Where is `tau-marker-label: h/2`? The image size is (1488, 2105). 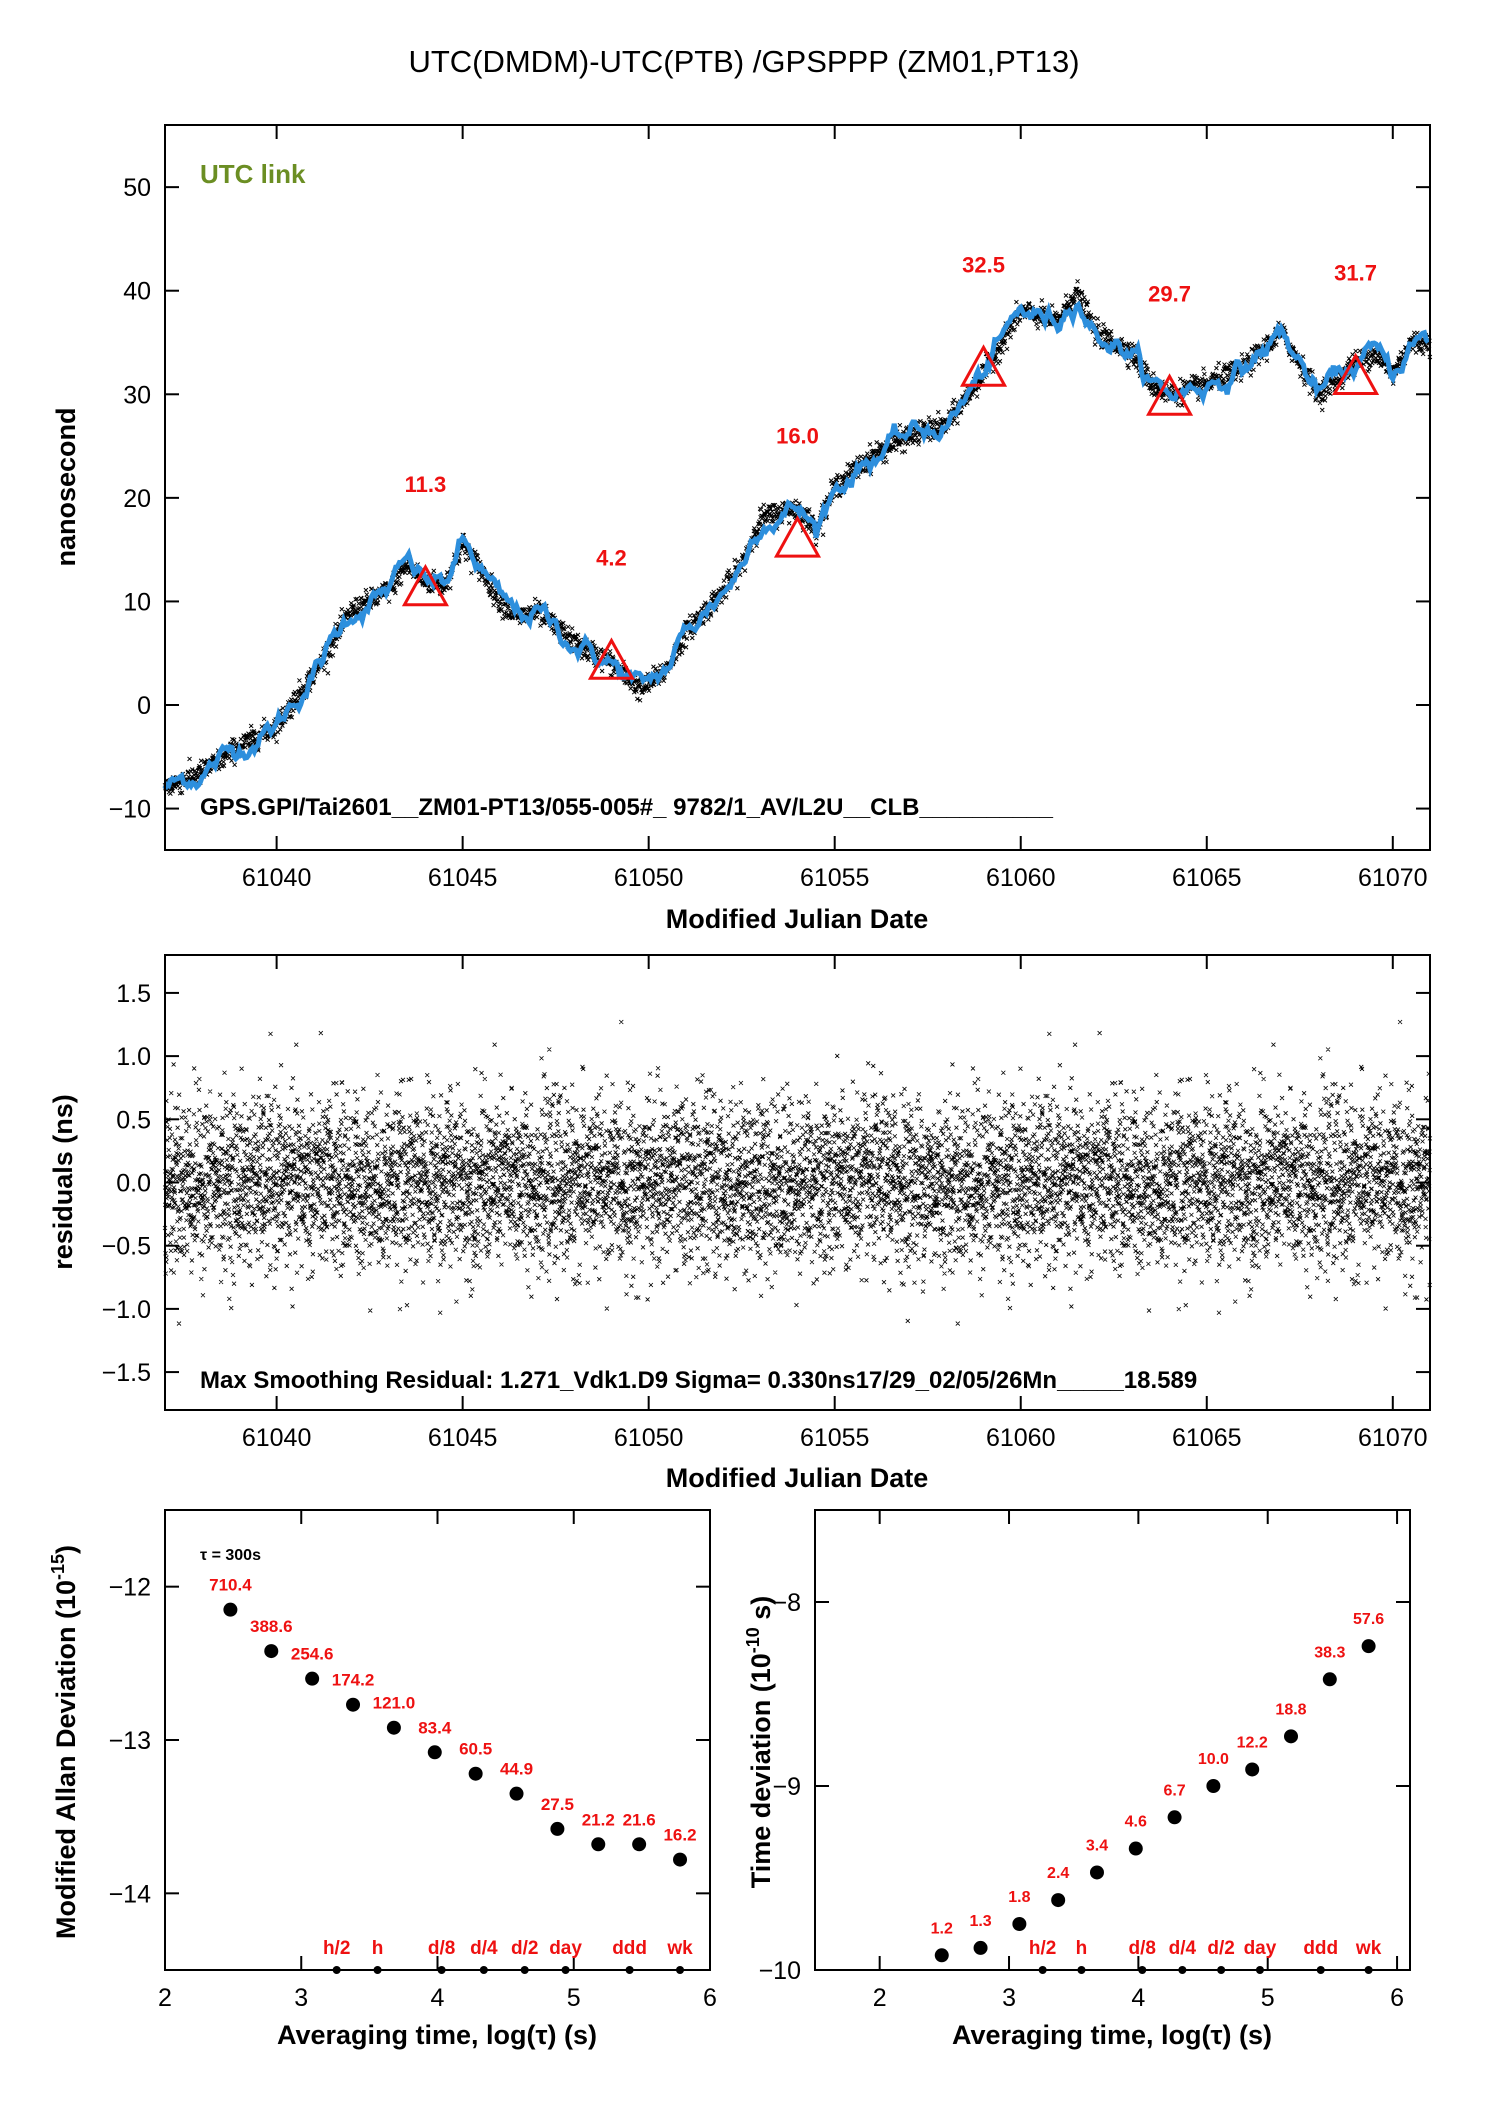 tau-marker-label: h/2 is located at coordinates (336, 1948).